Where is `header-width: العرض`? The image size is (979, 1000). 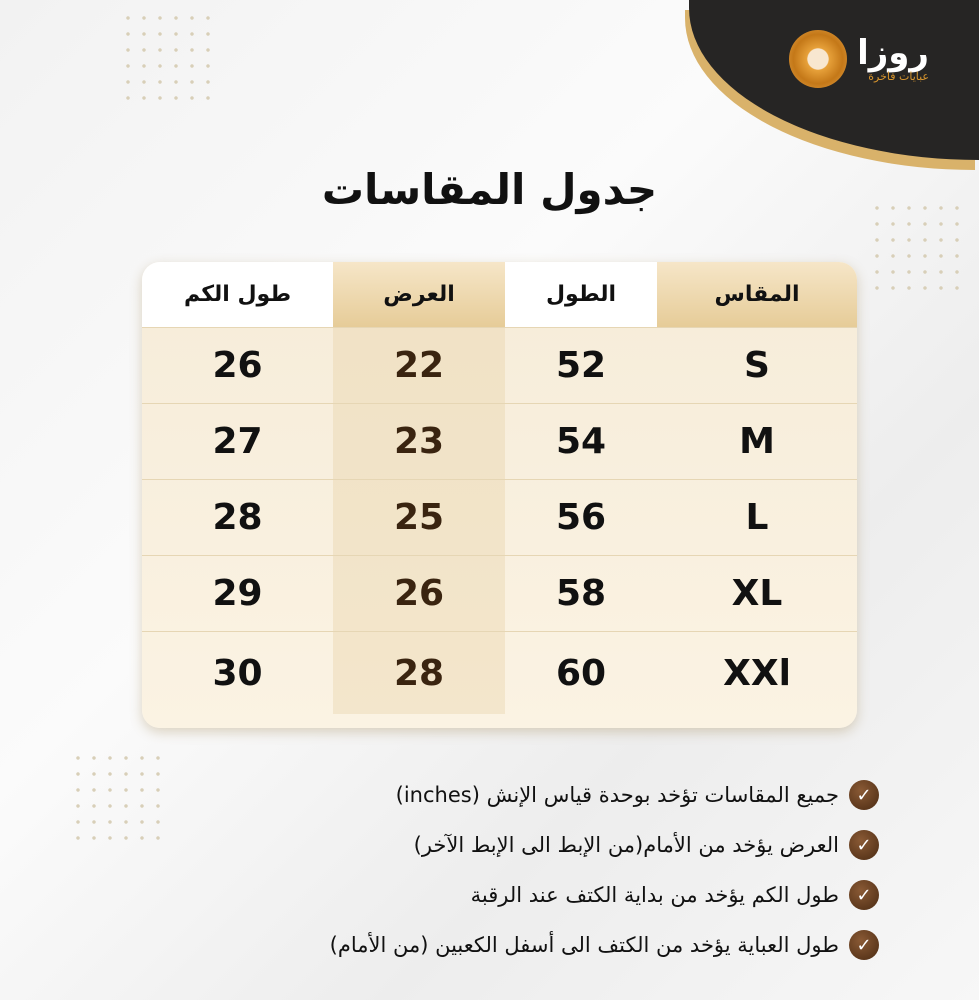 header-width: العرض is located at coordinates (419, 294).